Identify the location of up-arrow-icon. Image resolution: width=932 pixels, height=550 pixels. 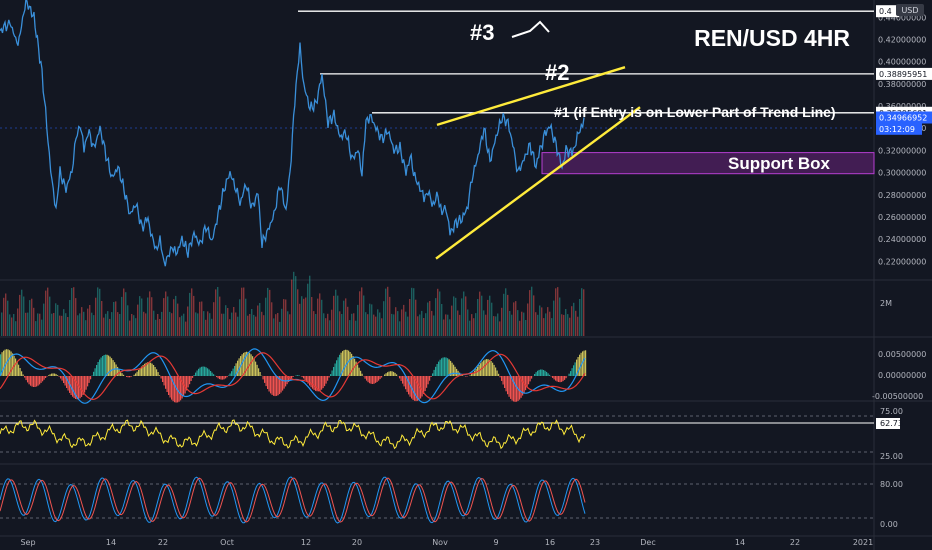
(530, 29).